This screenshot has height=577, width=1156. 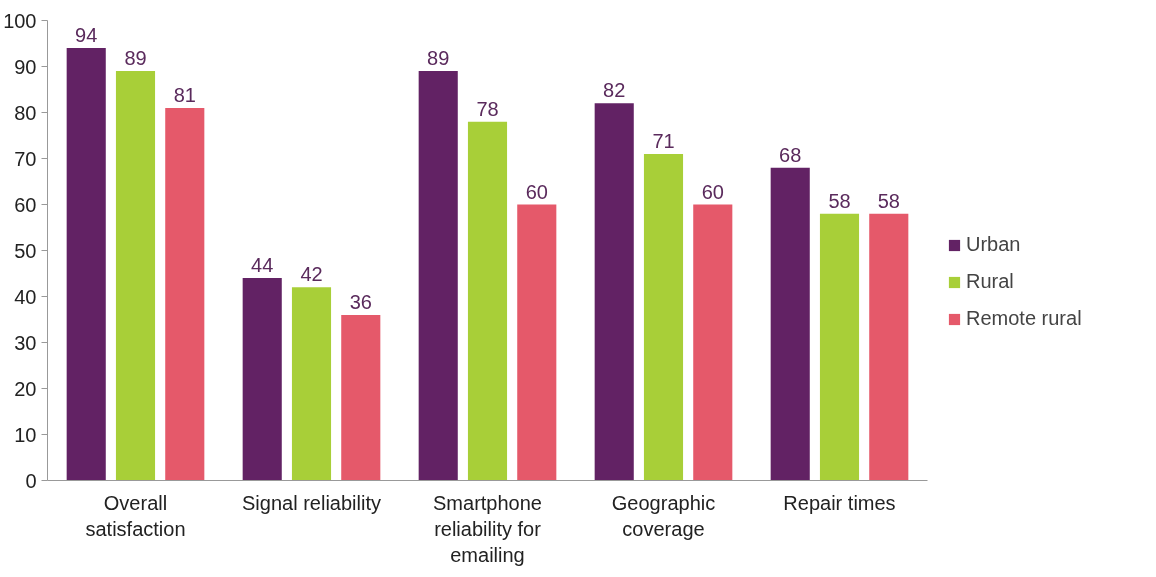 What do you see at coordinates (25, 388) in the screenshot?
I see `y-tick-label: 20` at bounding box center [25, 388].